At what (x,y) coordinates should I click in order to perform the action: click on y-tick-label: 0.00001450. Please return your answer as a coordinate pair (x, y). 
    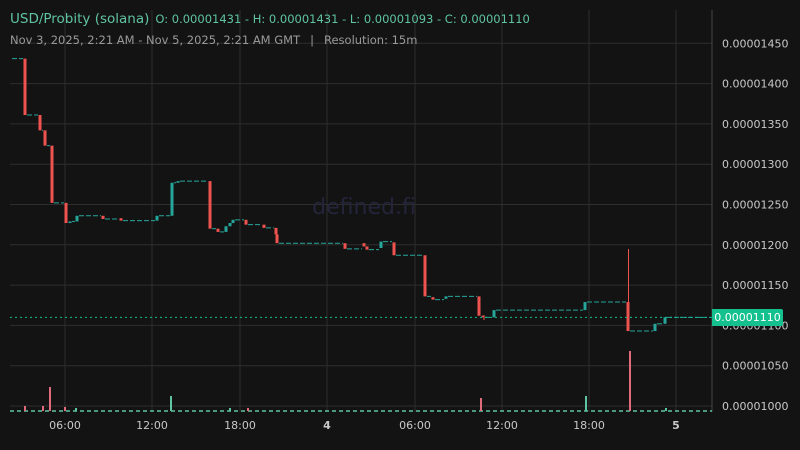
    Looking at the image, I should click on (755, 43).